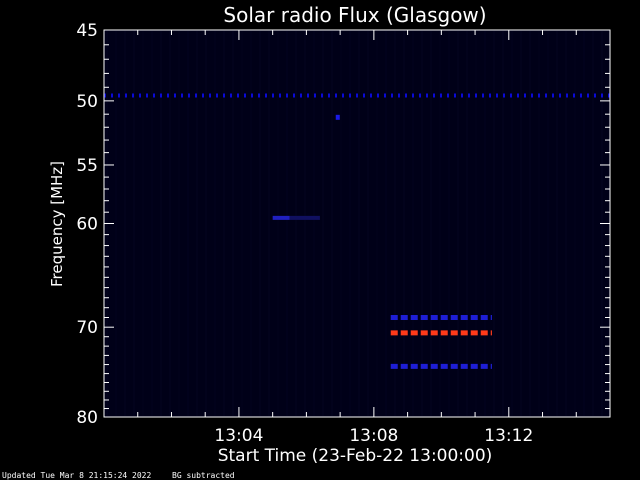 The height and width of the screenshot is (480, 640). I want to click on chart-title: Solar radio Flux (Glasgow), so click(354, 15).